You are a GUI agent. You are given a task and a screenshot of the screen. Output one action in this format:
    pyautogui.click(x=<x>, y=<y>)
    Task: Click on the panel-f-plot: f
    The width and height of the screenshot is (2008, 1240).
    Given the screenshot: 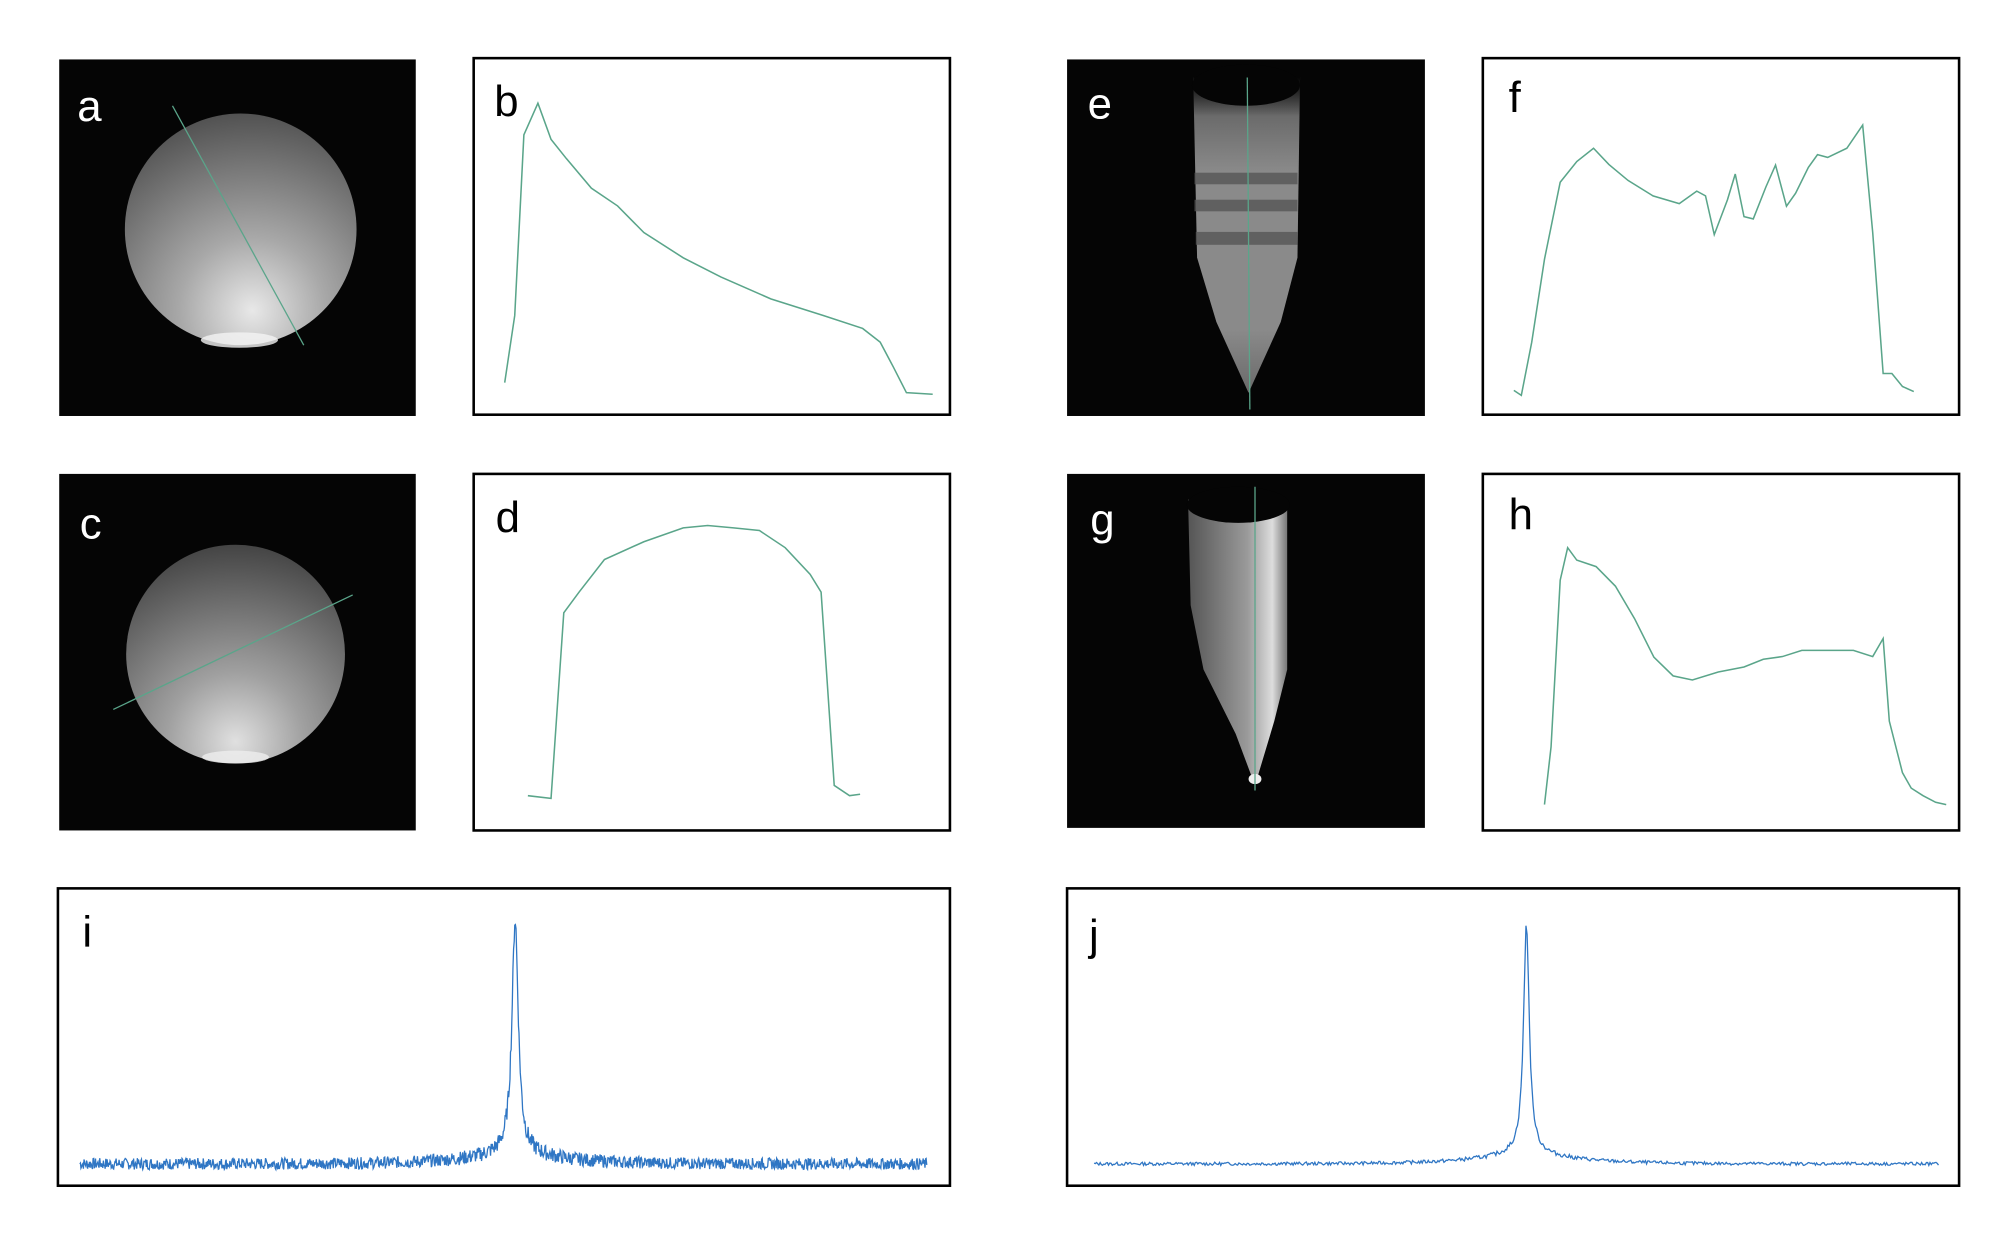 What is the action you would take?
    pyautogui.click(x=1721, y=236)
    